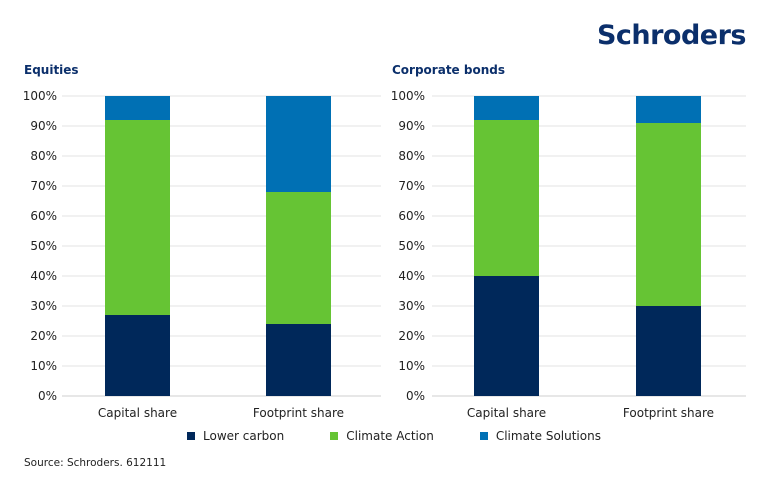 This screenshot has width=770, height=493. Describe the element at coordinates (671, 35) in the screenshot. I see `schroders-logo: Schroders` at that location.